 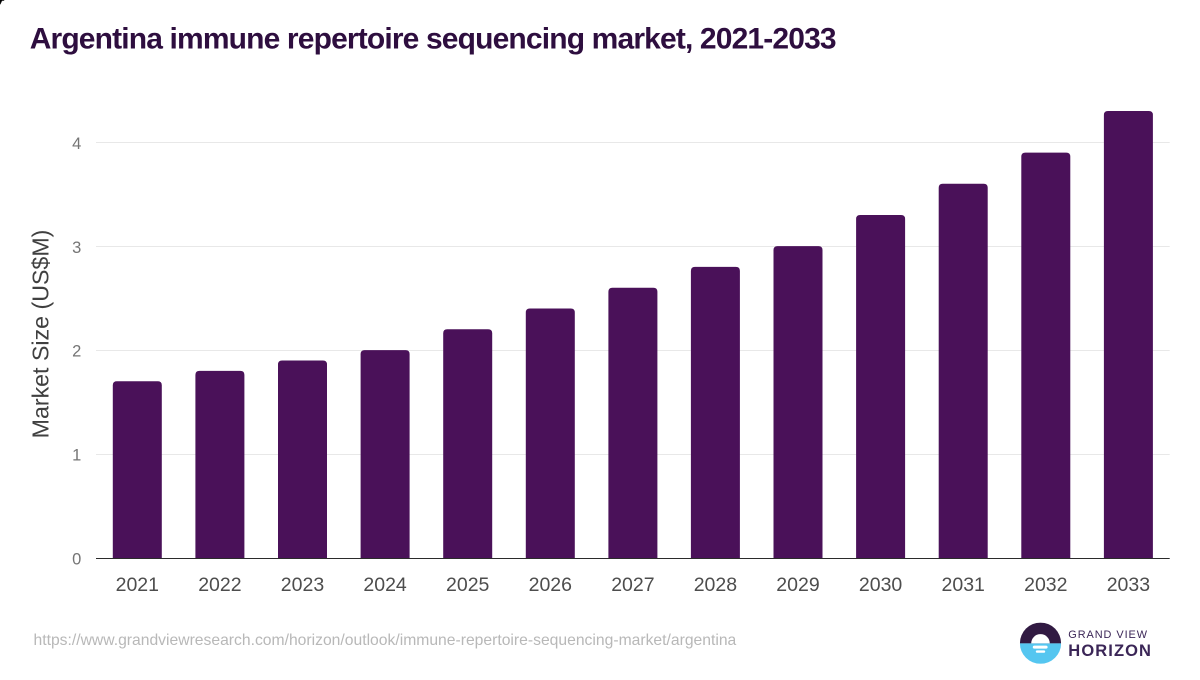 What do you see at coordinates (1128, 585) in the screenshot?
I see `svg-text: 2033` at bounding box center [1128, 585].